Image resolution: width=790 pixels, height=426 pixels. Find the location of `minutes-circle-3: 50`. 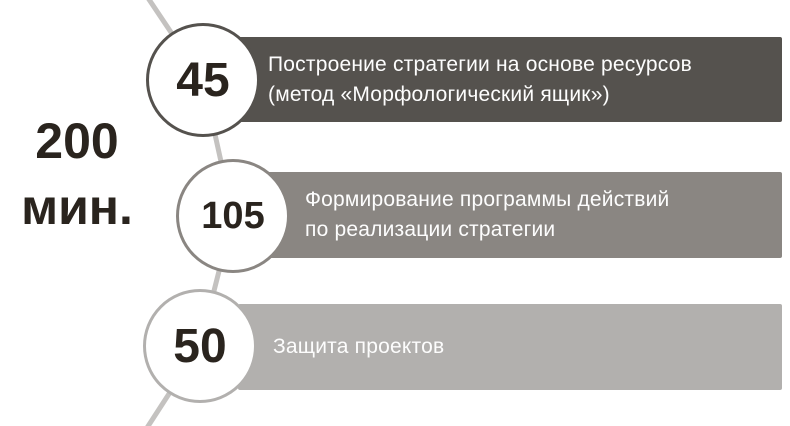

minutes-circle-3: 50 is located at coordinates (200, 346).